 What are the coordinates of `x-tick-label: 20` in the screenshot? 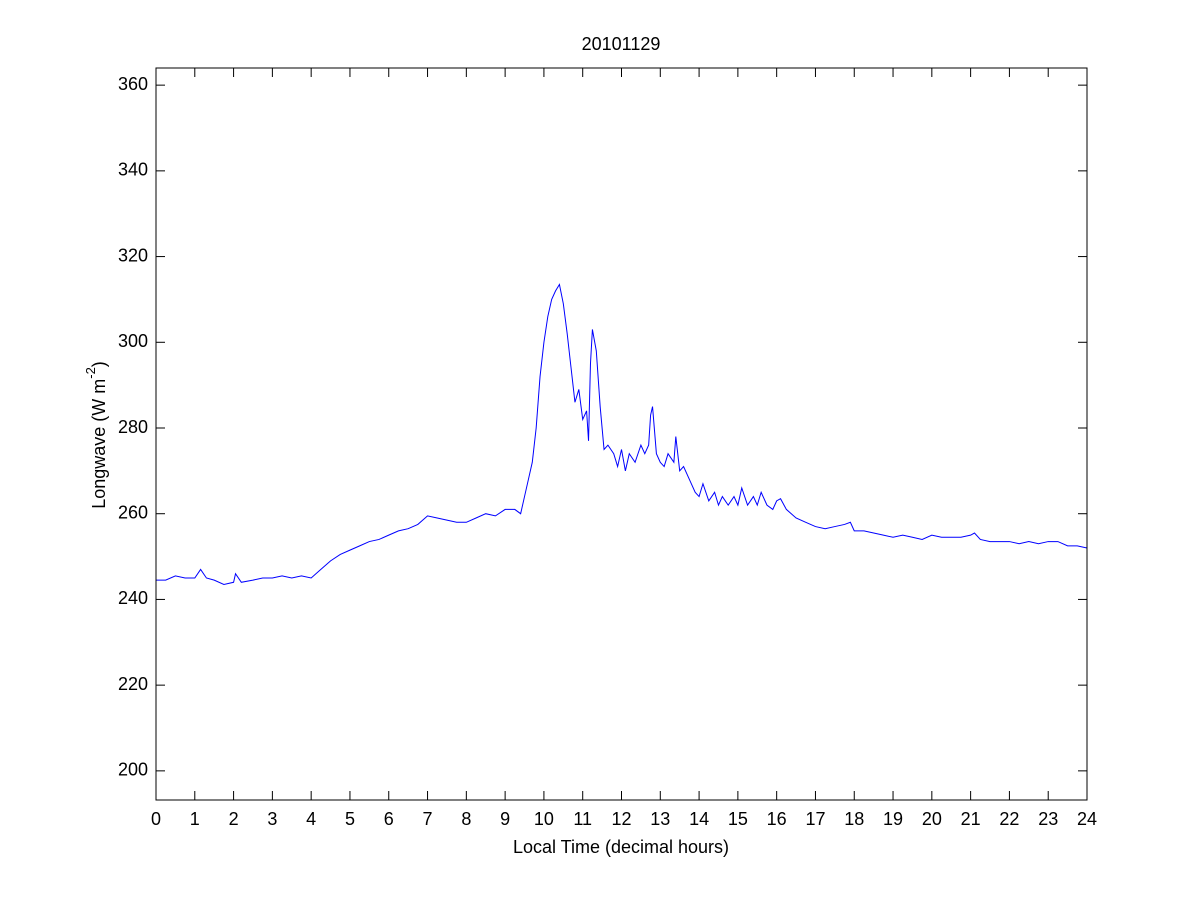 It's located at (932, 819).